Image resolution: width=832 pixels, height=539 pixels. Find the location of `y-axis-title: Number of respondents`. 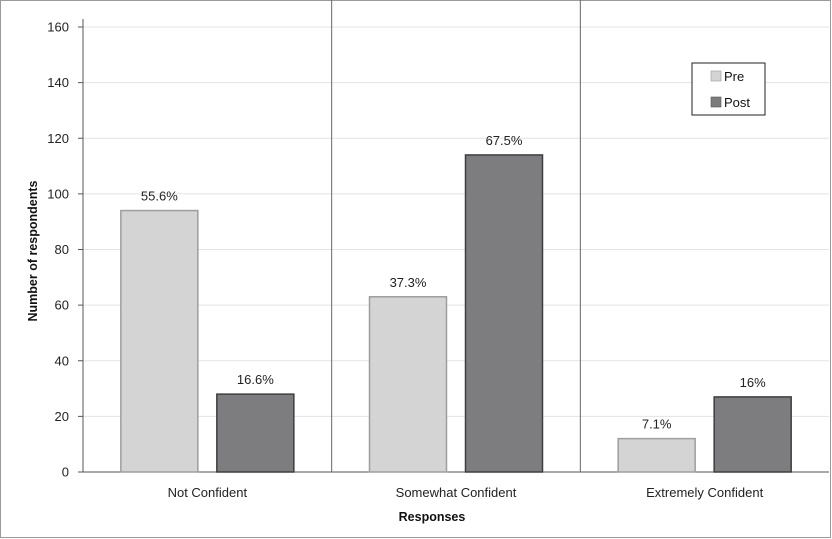

y-axis-title: Number of respondents is located at coordinates (33, 250).